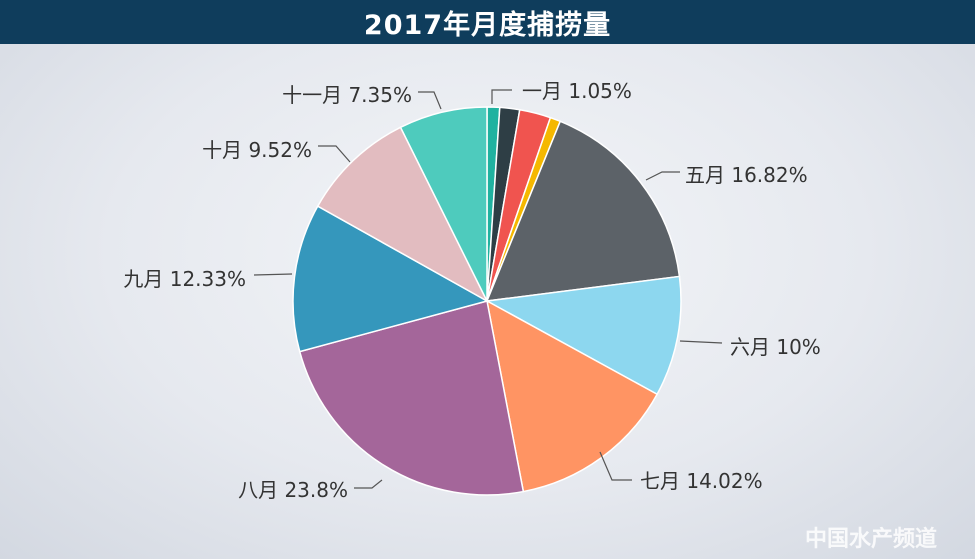 The image size is (975, 559). I want to click on slice-label-0: 一月 1.05%, so click(577, 91).